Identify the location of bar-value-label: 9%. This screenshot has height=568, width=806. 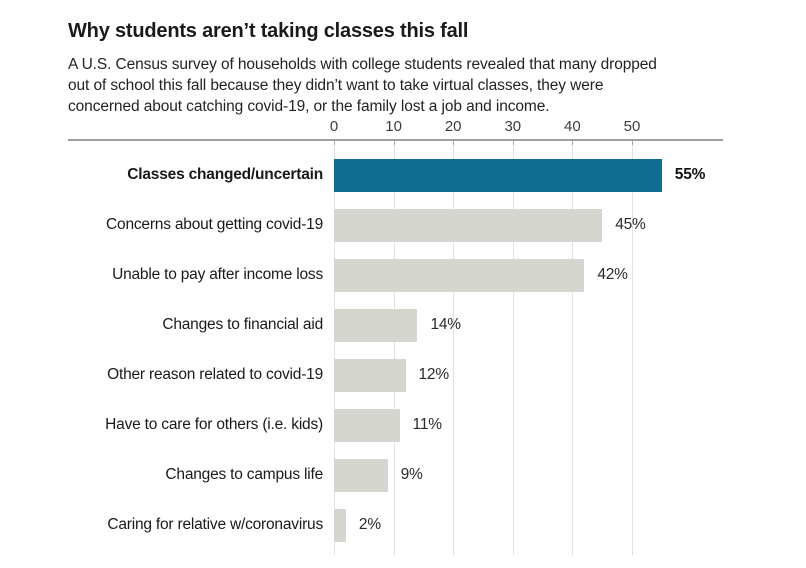
(411, 474).